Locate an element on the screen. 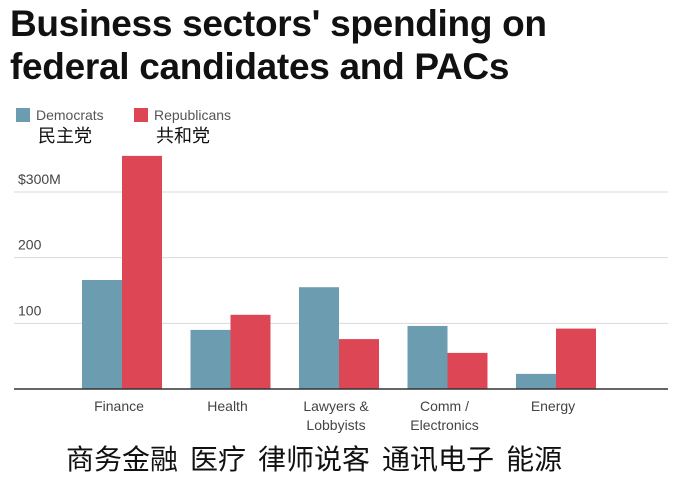 The width and height of the screenshot is (700, 479). cn-label-finance: 商务金融 is located at coordinates (122, 459).